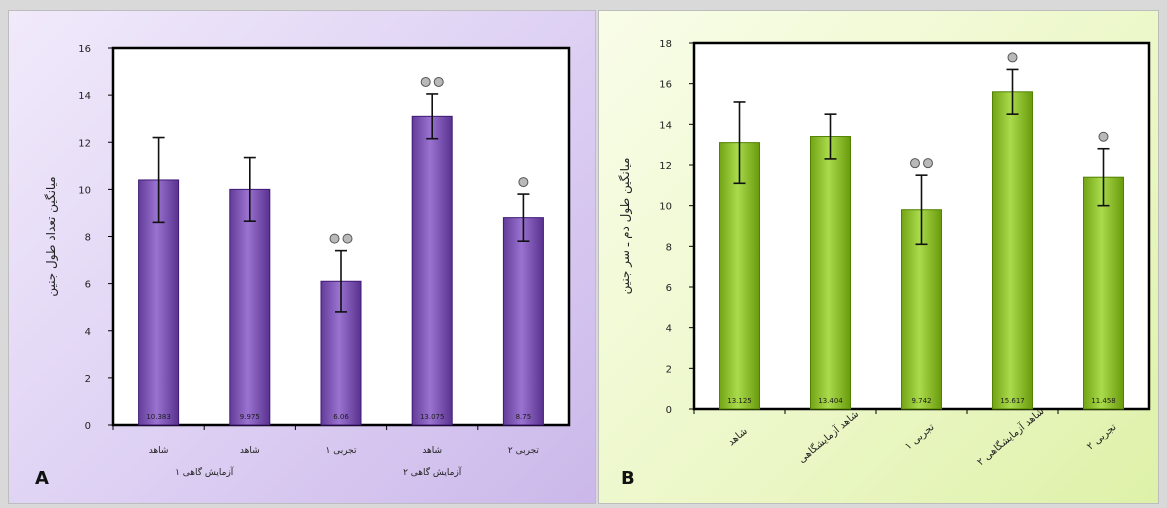  What do you see at coordinates (625, 226) in the screenshot?
I see `y-axis-label: میانگین طول دم ـ سر جنین` at bounding box center [625, 226].